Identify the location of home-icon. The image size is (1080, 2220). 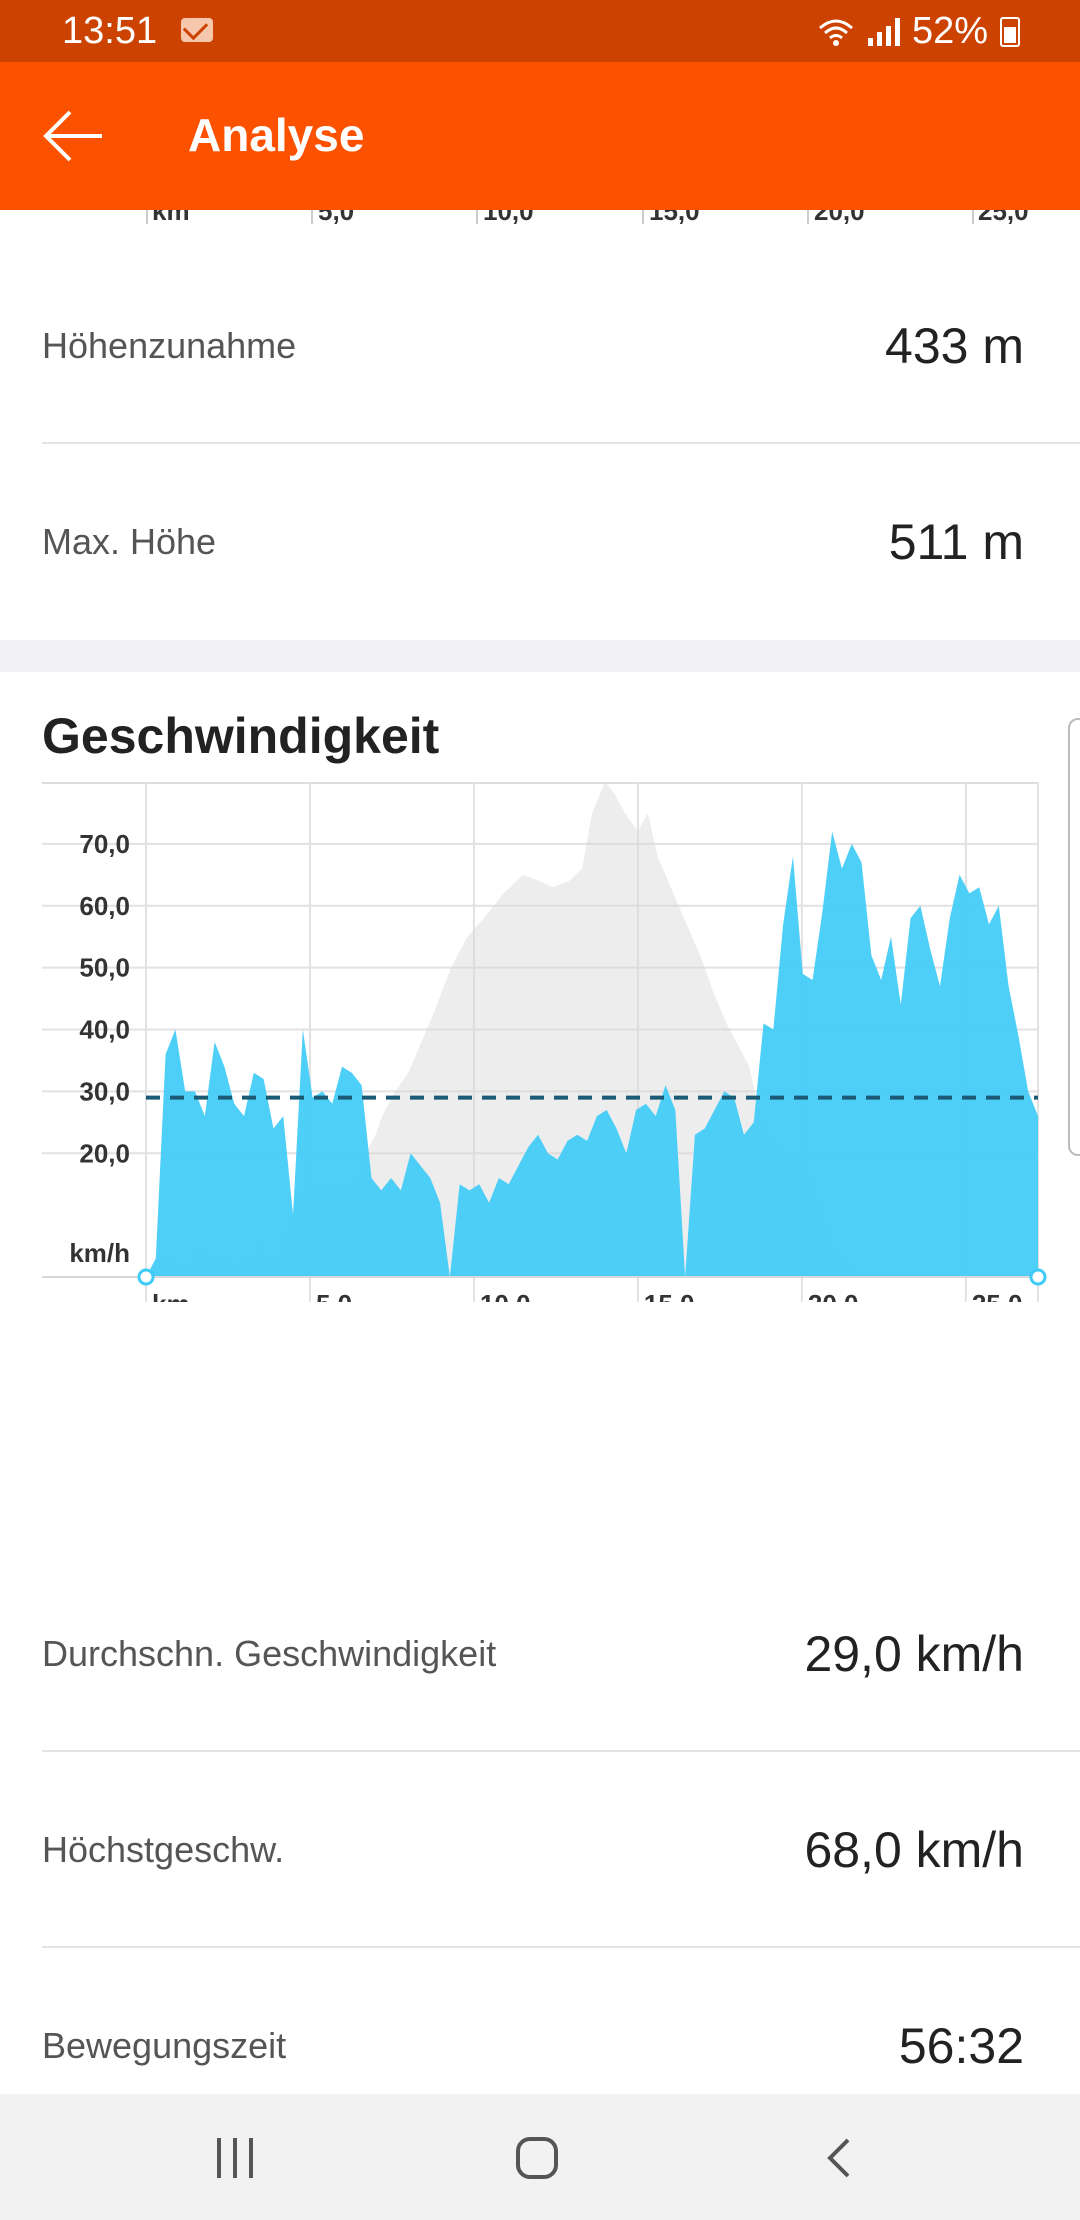
(537, 2158).